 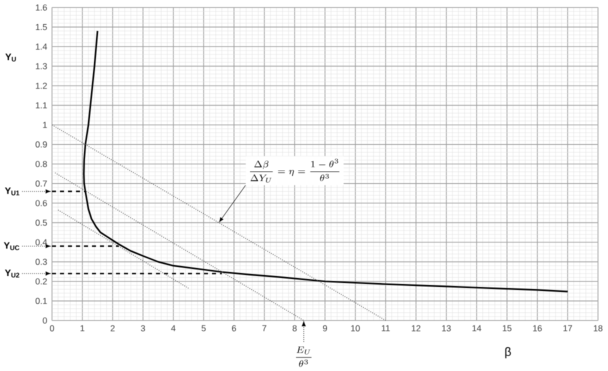 What do you see at coordinates (42, 47) in the screenshot?
I see `y-tick-label: 1.4` at bounding box center [42, 47].